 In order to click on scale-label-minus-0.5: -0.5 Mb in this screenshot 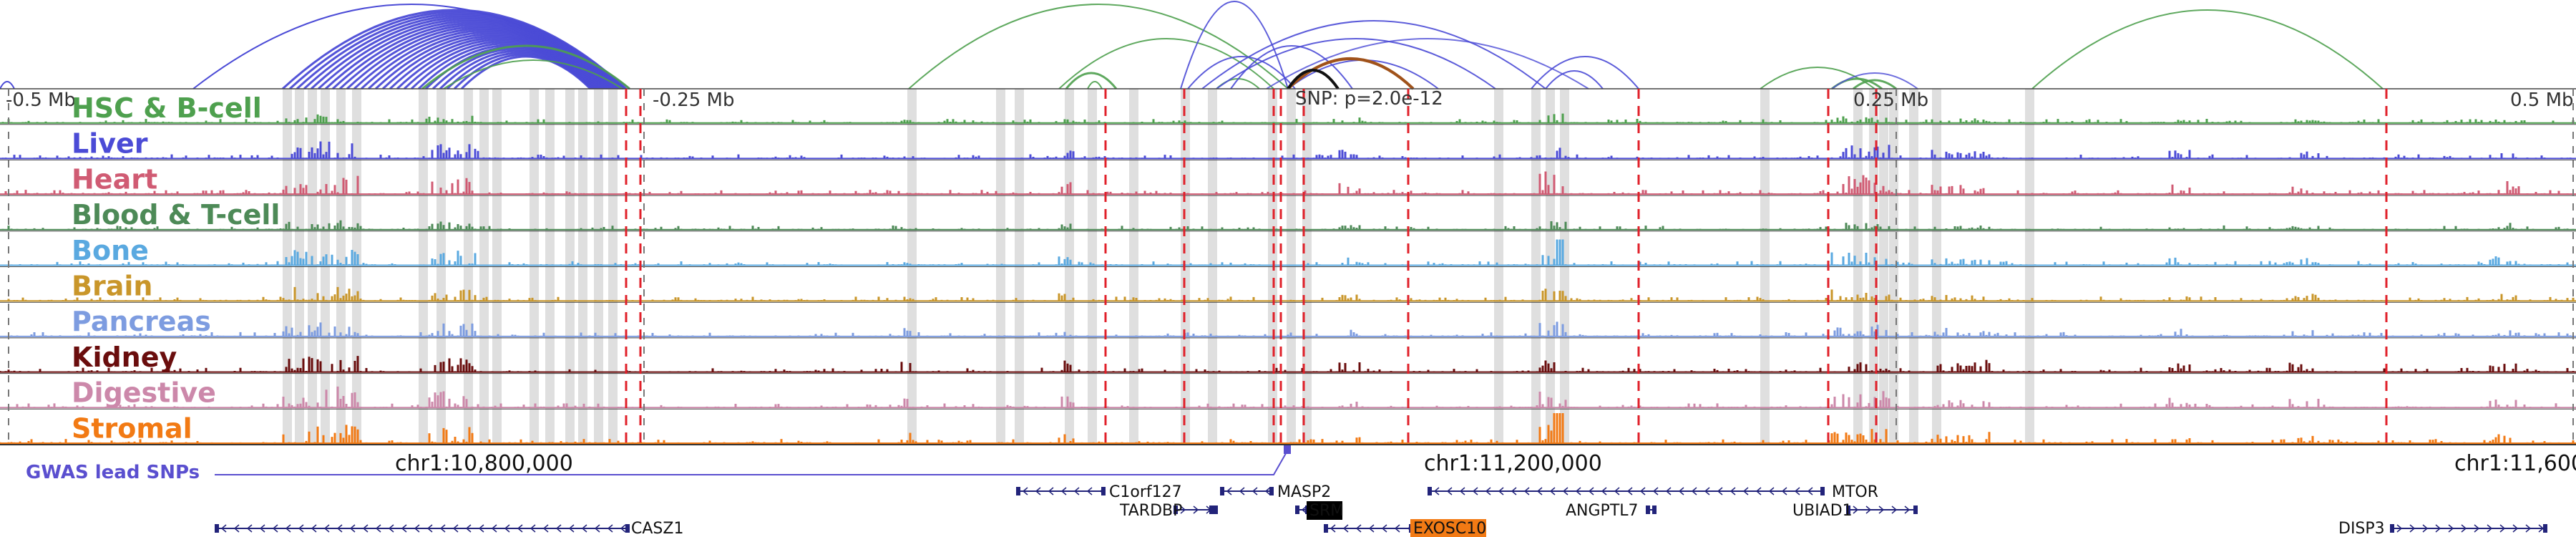, I will do `click(41, 100)`.